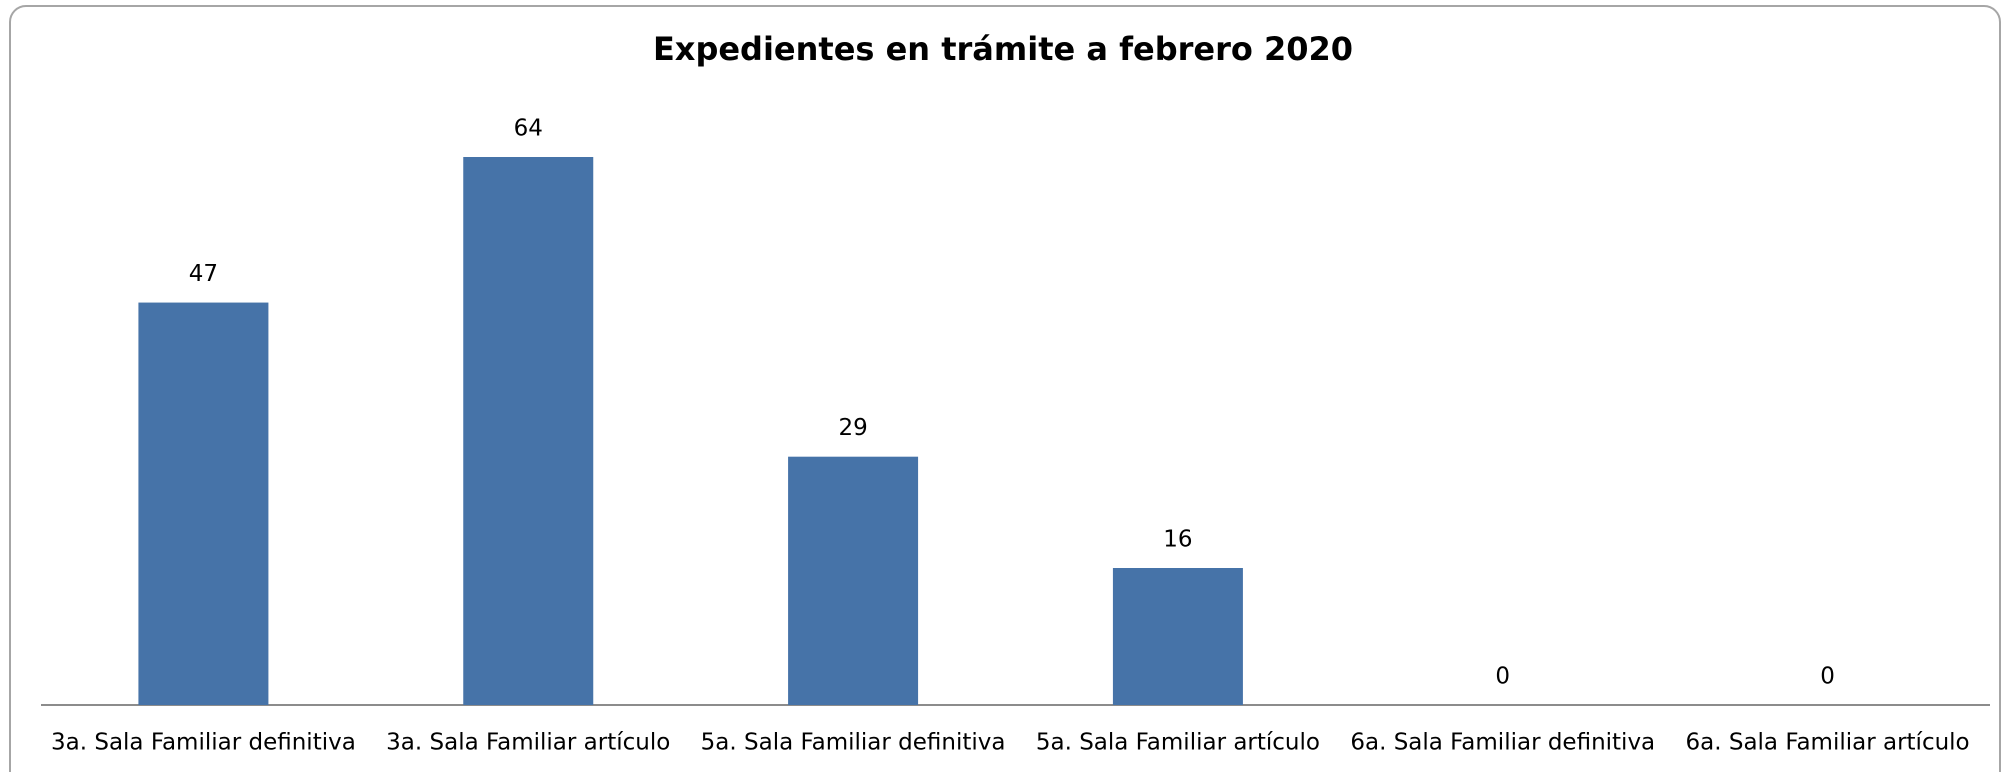  What do you see at coordinates (1502, 743) in the screenshot?
I see `x-tick-label: 6a. Sala Familiar definitiva` at bounding box center [1502, 743].